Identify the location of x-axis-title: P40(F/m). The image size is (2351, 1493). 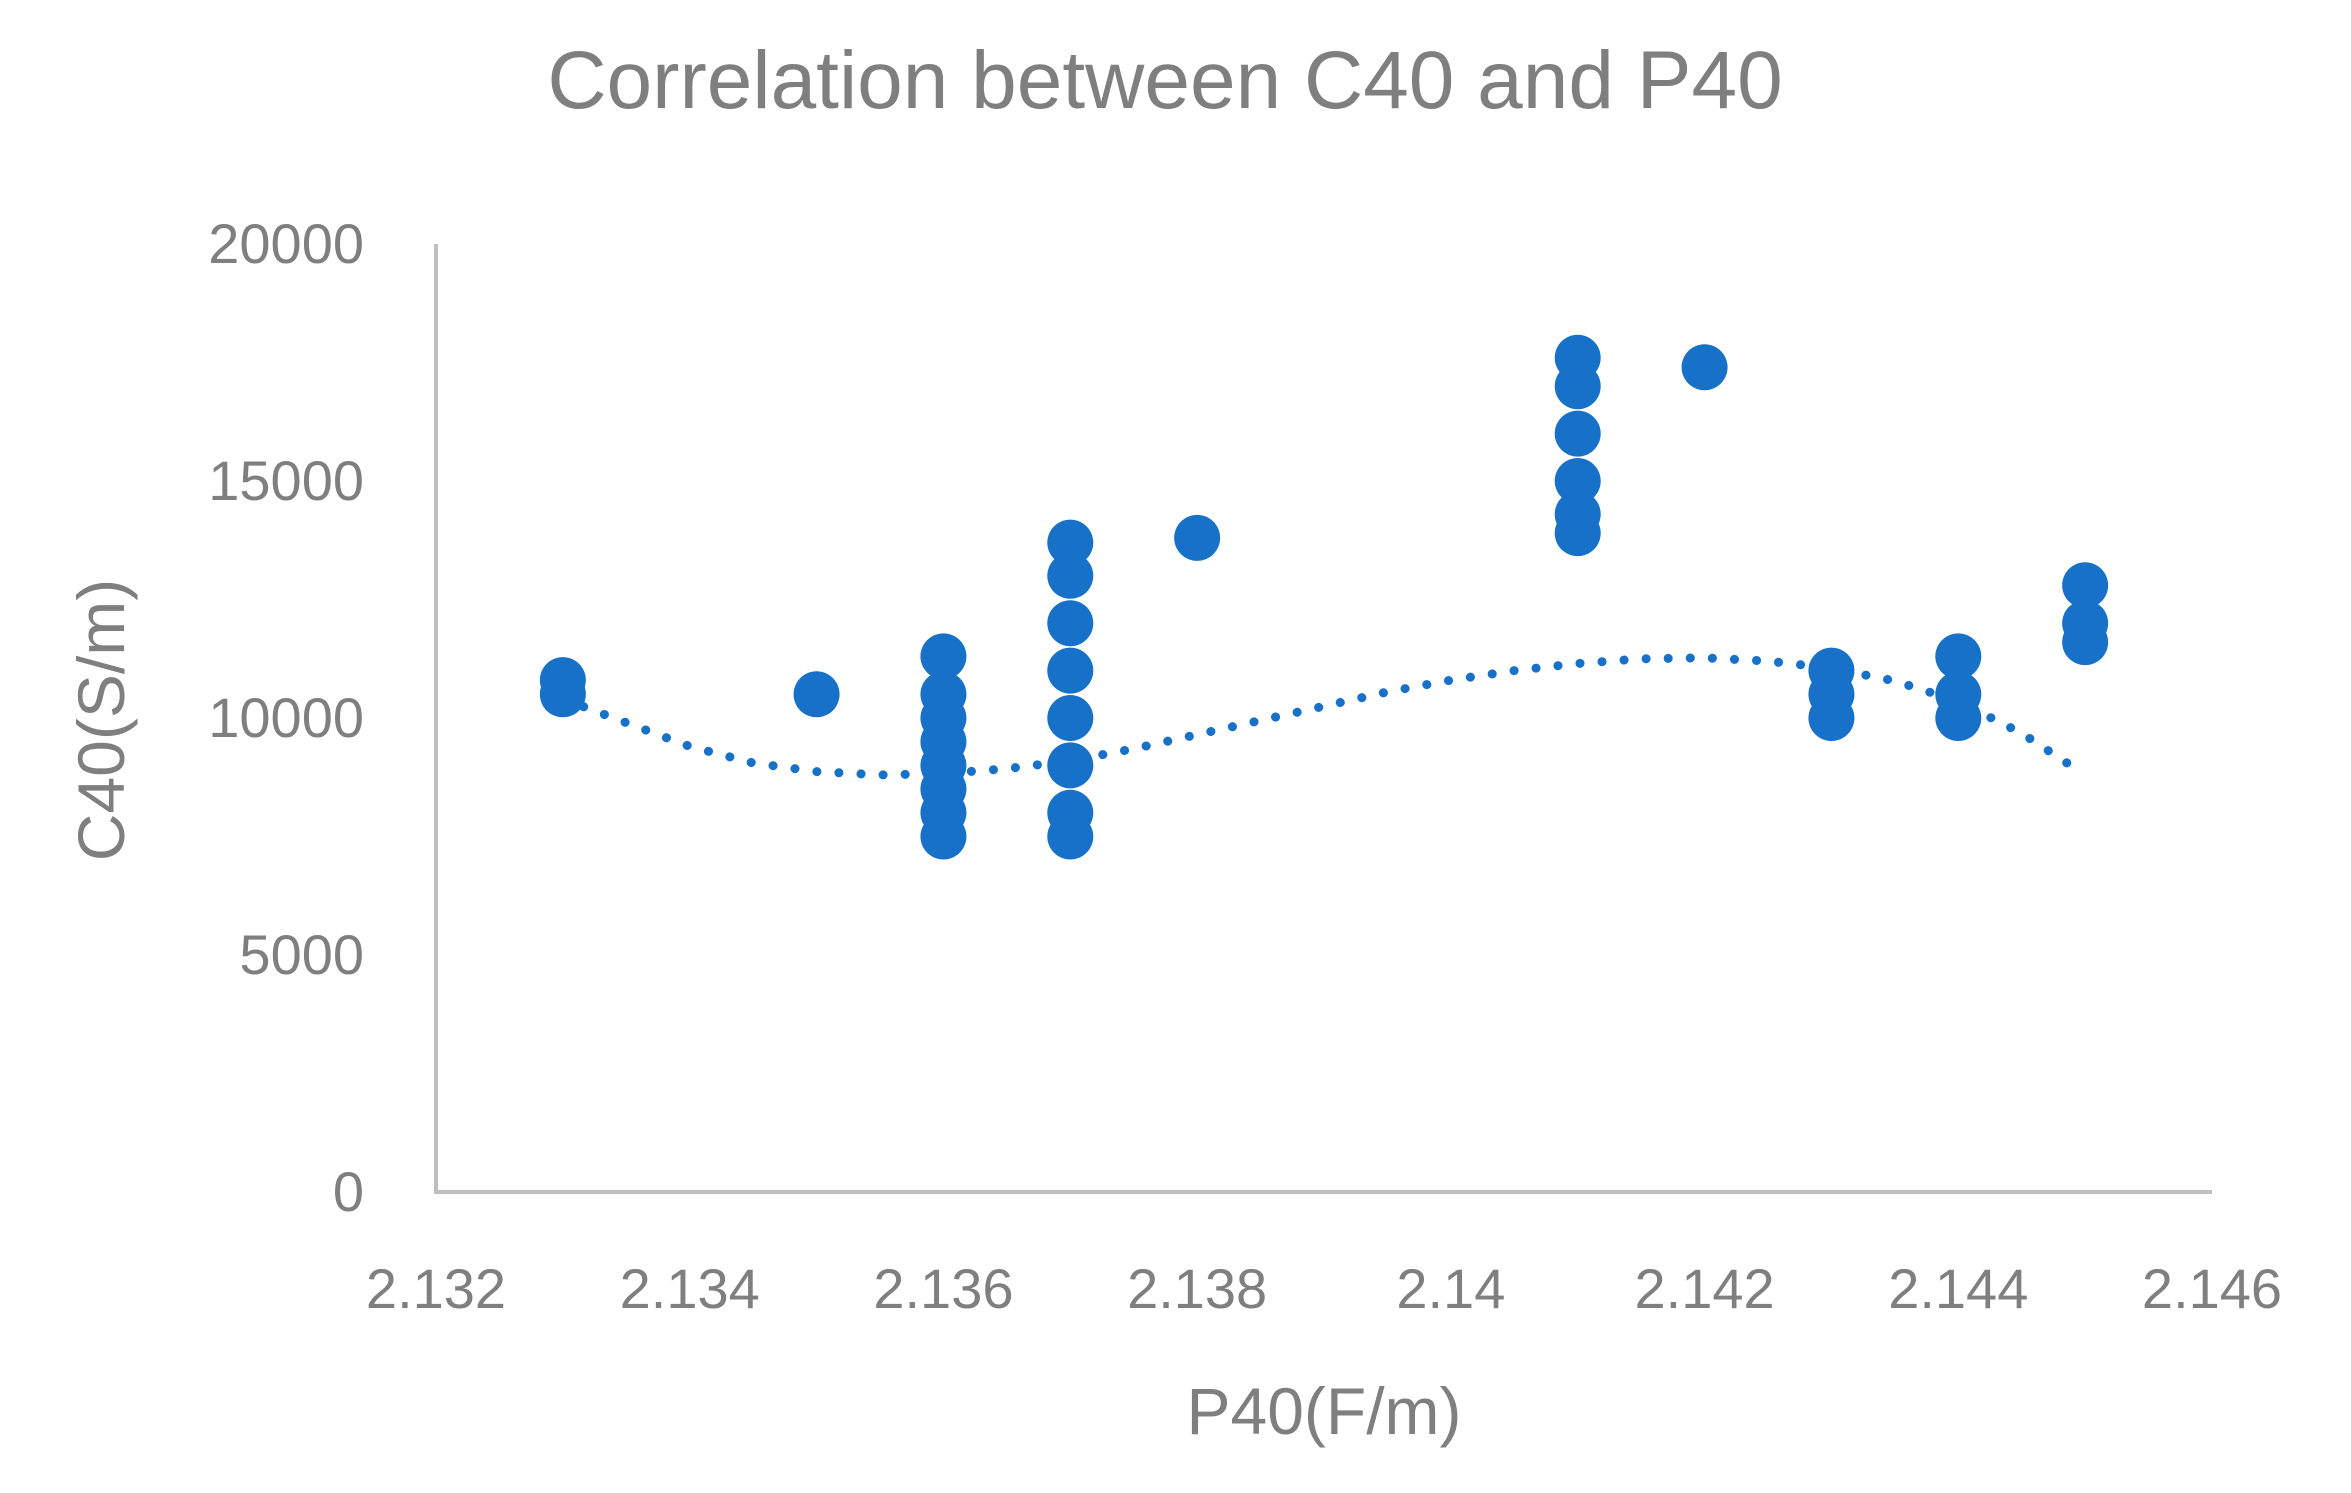
(1323, 1411).